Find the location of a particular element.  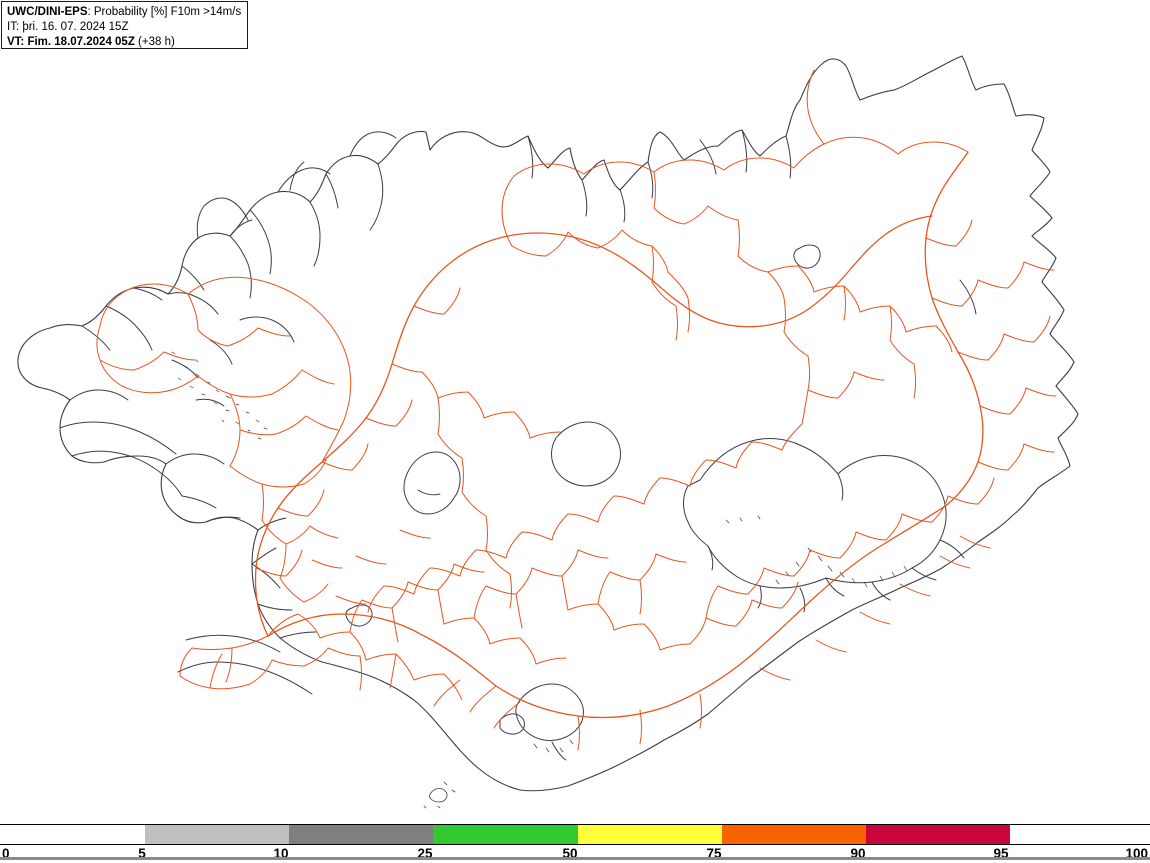

product-description: : Probability [%] F10m >14m/s is located at coordinates (164, 12).